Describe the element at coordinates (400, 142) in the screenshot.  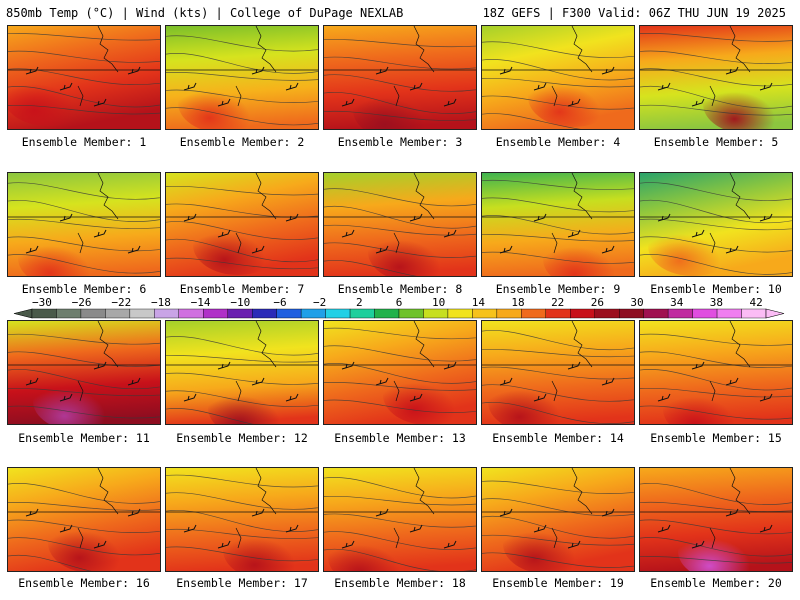
I see `ensemble-member-label: Ensemble Member: 3` at that location.